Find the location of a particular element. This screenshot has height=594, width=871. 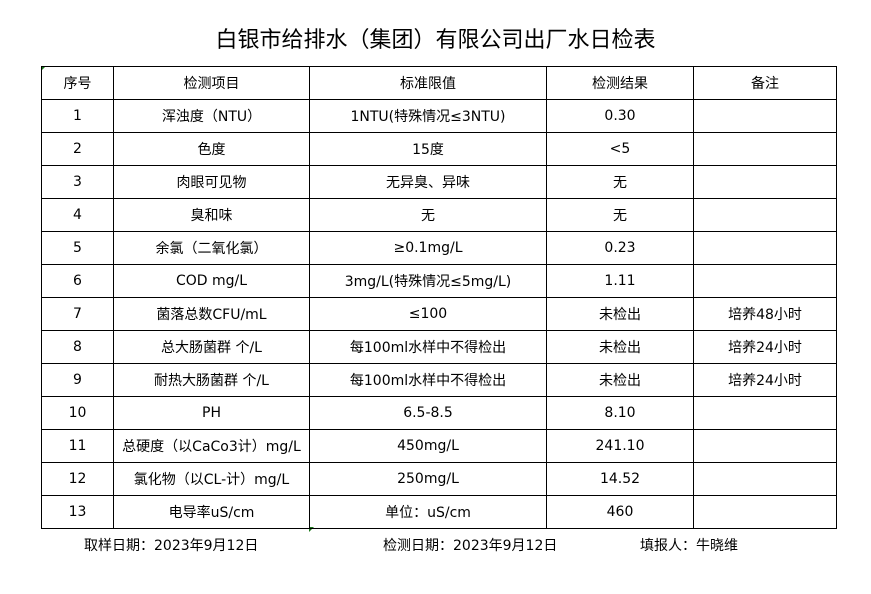

table-cell: 菌落总数CFU/mL is located at coordinates (211, 314).